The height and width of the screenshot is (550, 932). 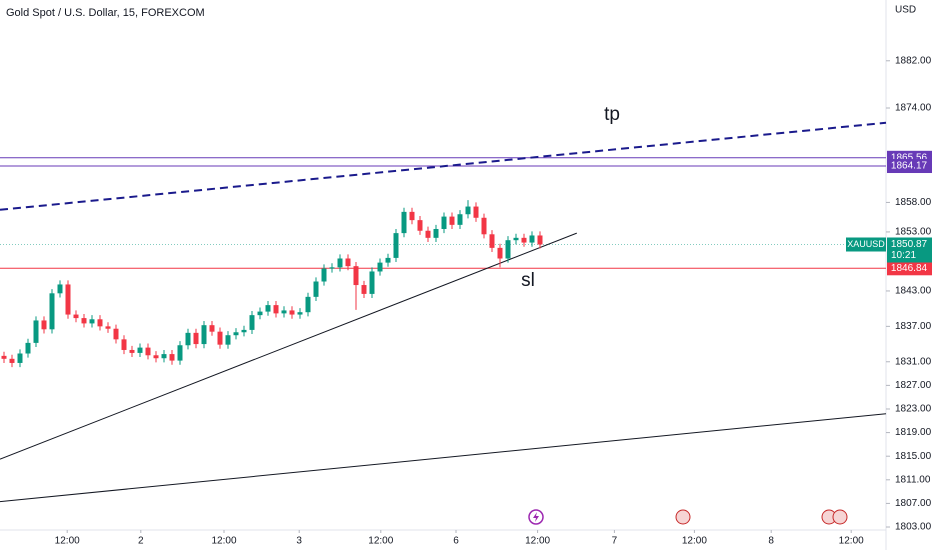 I want to click on y-tick-label: 1837.00, so click(x=913, y=326).